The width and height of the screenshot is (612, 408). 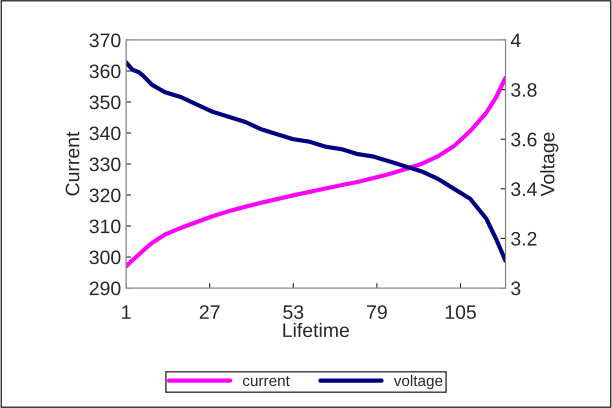 What do you see at coordinates (105, 227) in the screenshot?
I see `y-tick-label: 310` at bounding box center [105, 227].